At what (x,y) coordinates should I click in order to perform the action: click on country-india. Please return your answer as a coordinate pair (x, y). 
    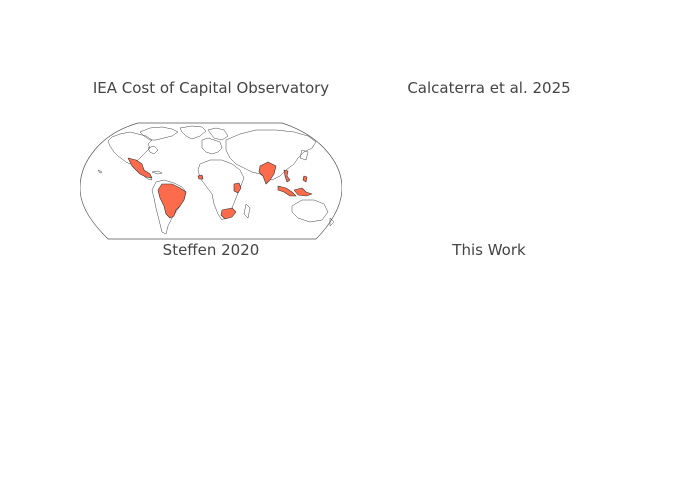
    Looking at the image, I should click on (267, 173).